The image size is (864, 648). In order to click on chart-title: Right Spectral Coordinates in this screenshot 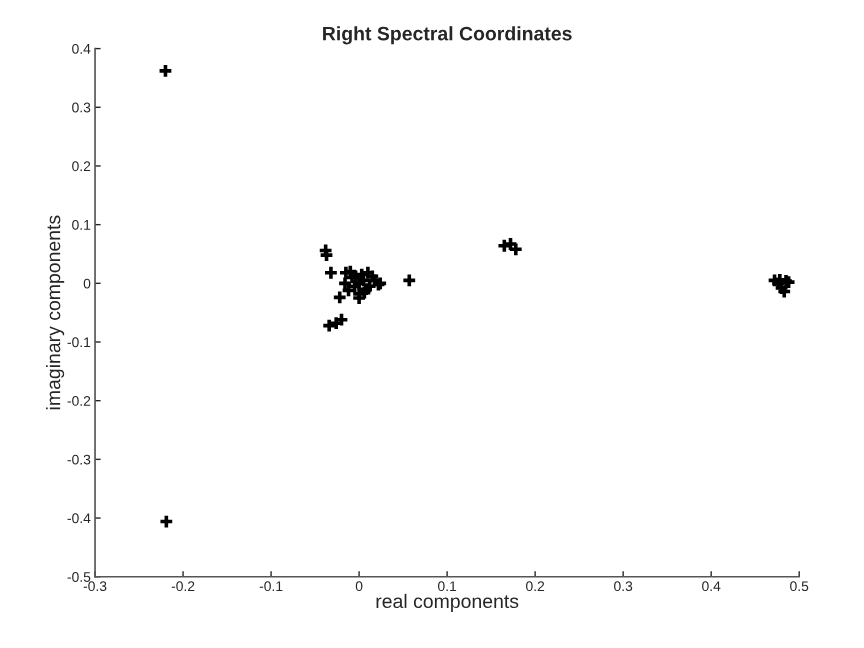, I will do `click(447, 35)`.